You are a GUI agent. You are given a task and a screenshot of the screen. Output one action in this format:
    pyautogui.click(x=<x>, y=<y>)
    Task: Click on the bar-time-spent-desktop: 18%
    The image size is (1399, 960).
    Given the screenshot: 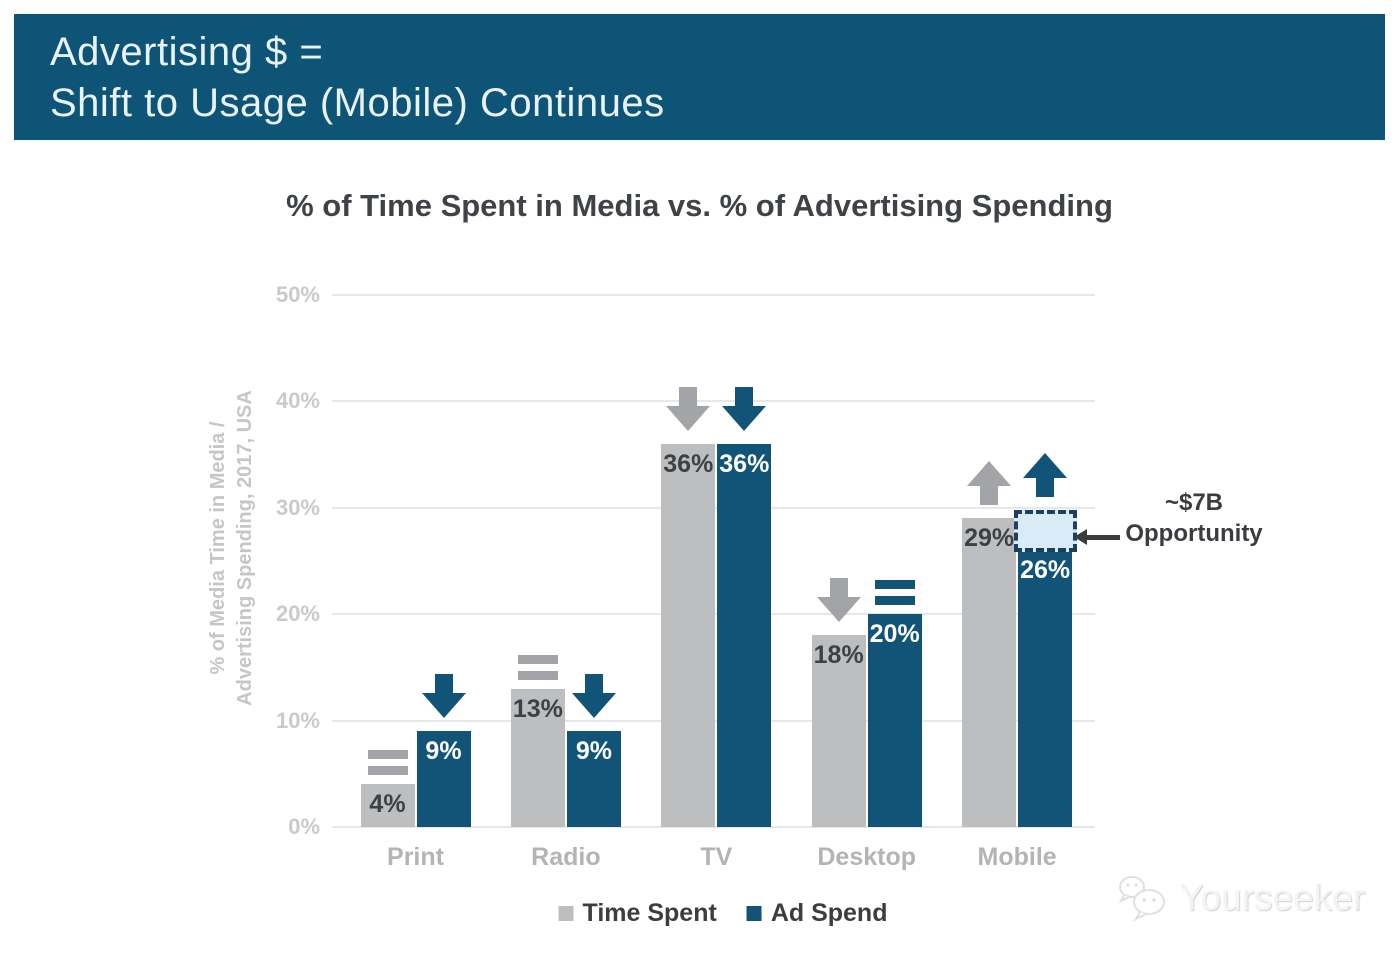 What is the action you would take?
    pyautogui.click(x=838, y=731)
    